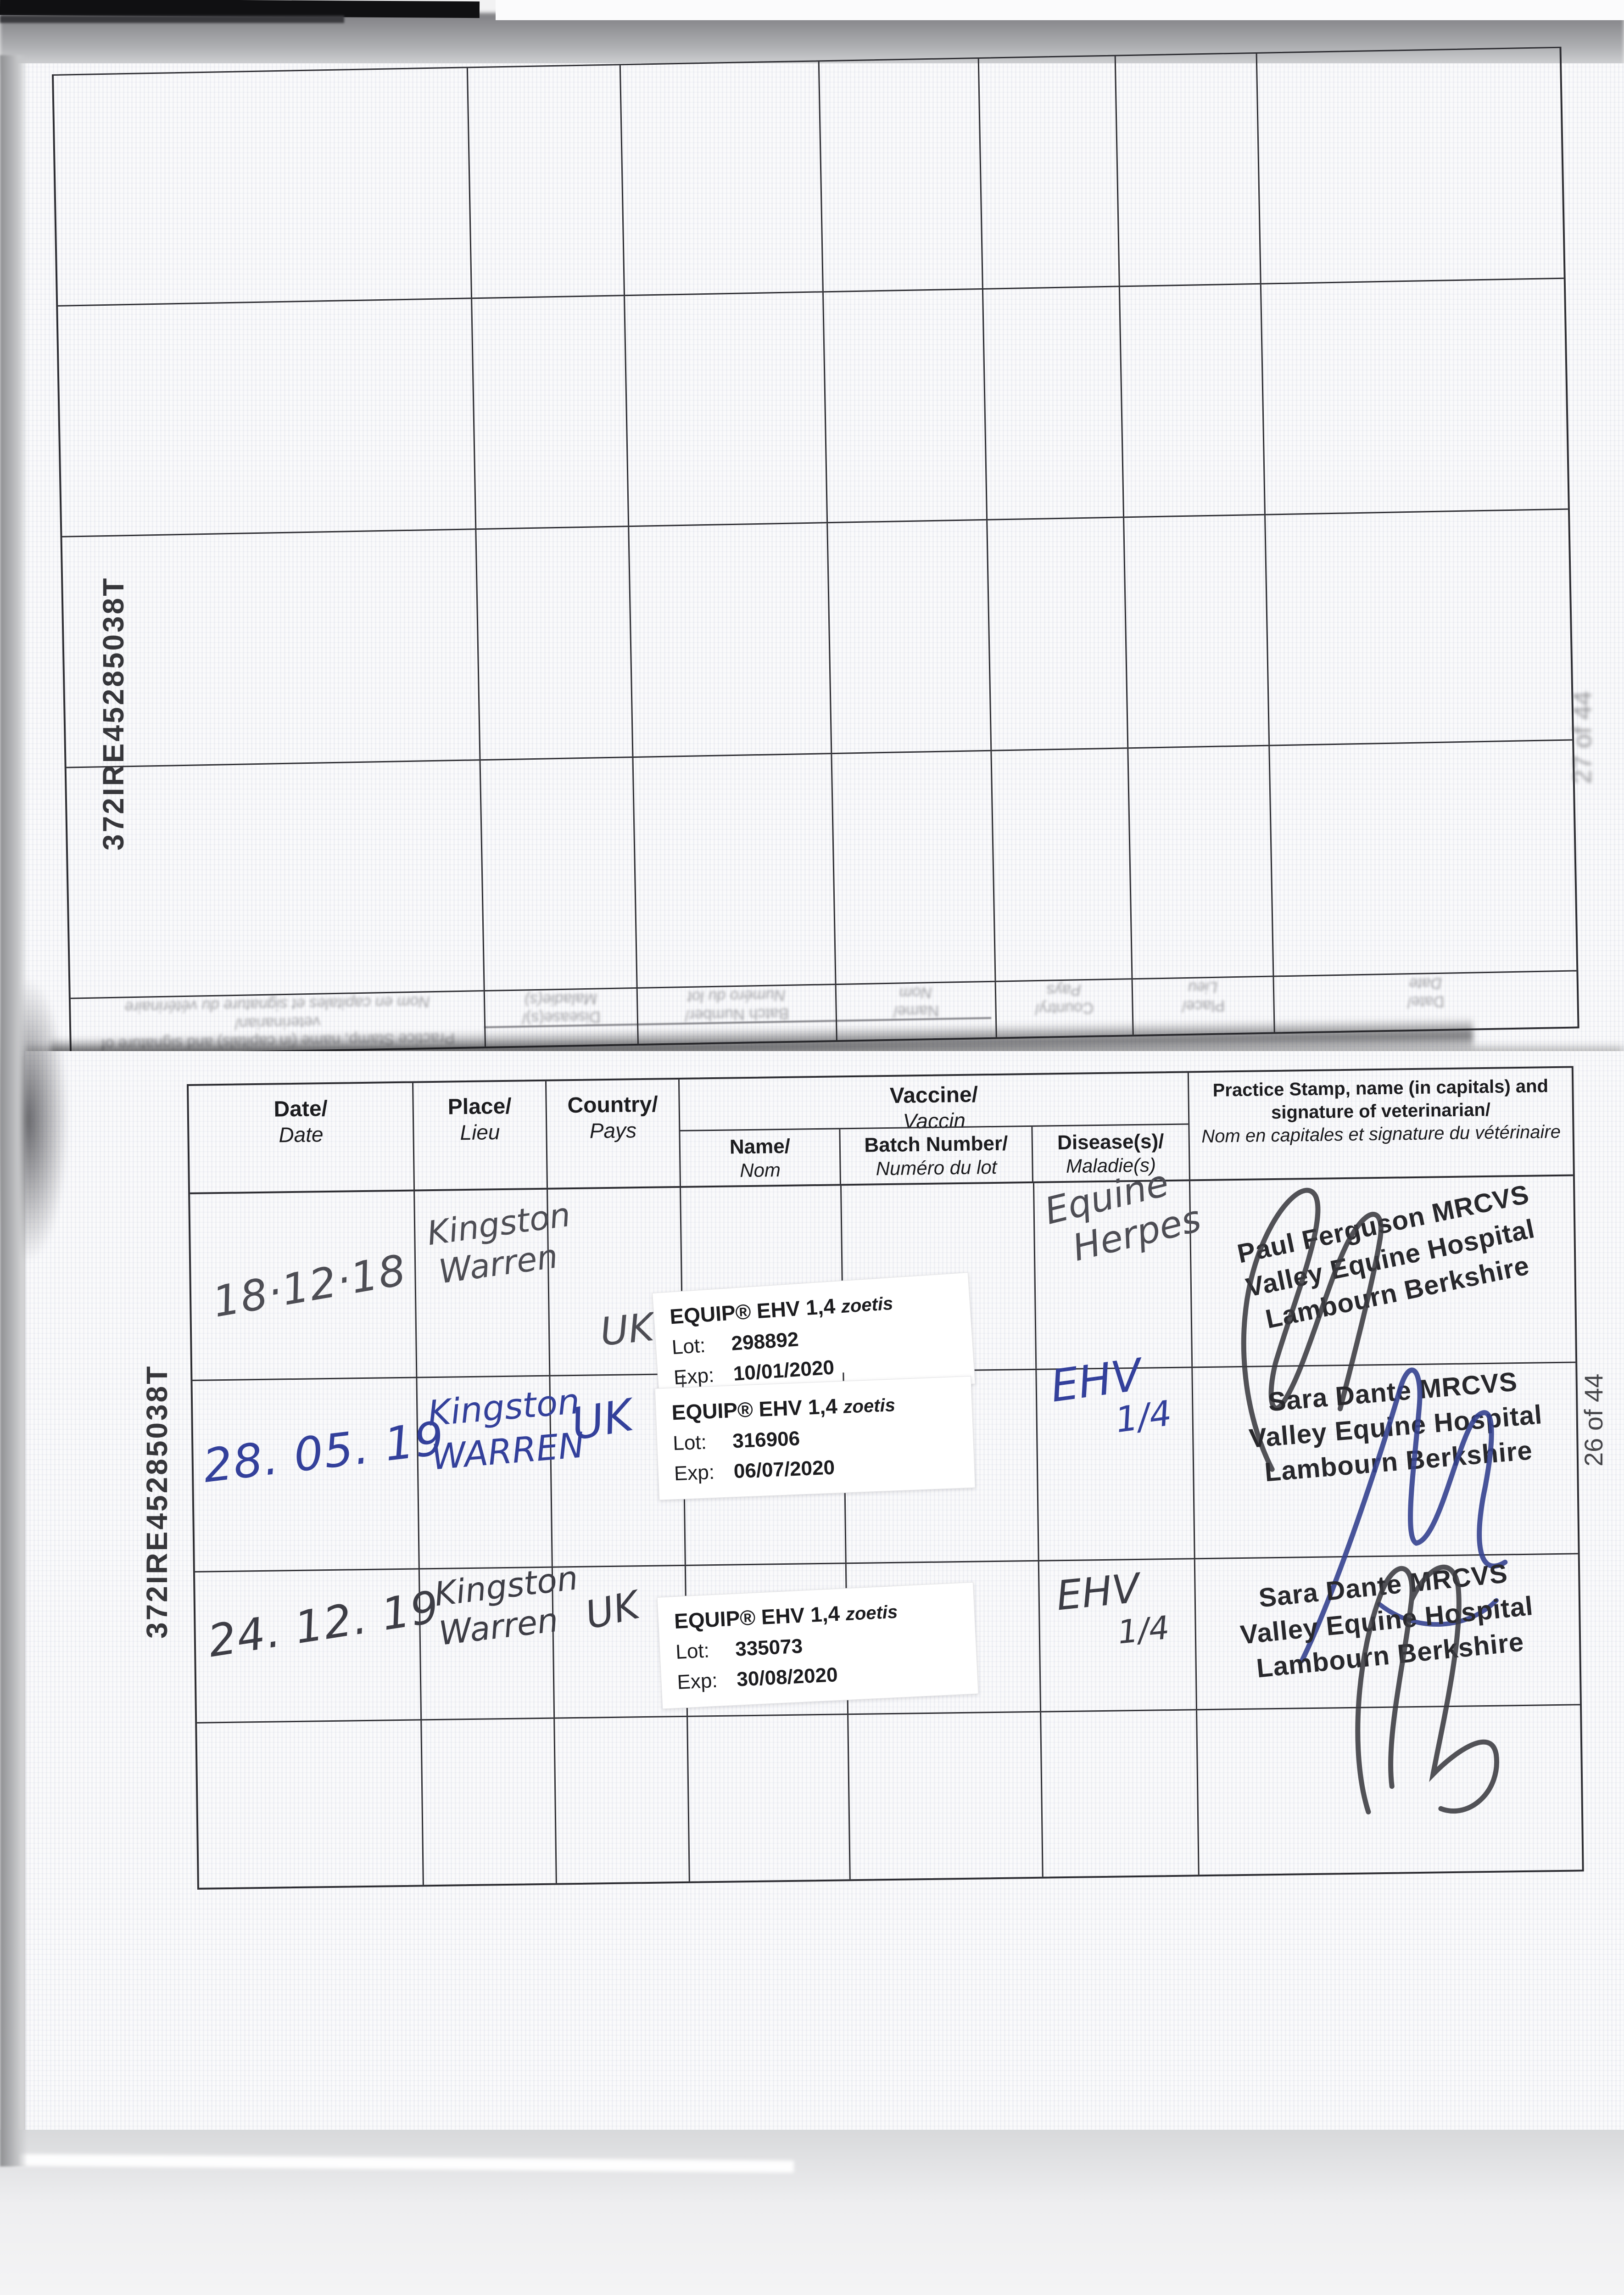 Image resolution: width=1624 pixels, height=2295 pixels. What do you see at coordinates (769, 1647) in the screenshot?
I see `lot-value: 335073` at bounding box center [769, 1647].